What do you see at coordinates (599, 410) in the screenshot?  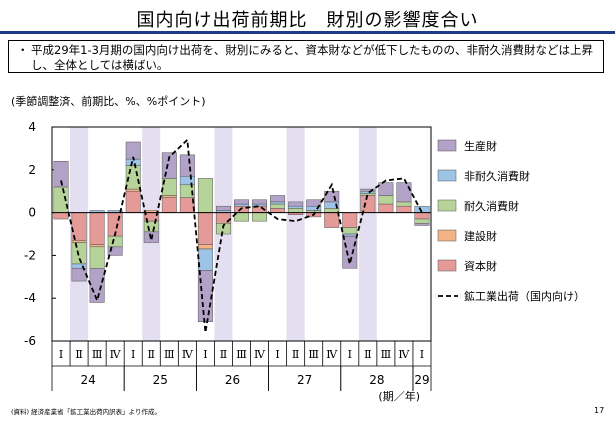 I see `page-number: 17` at bounding box center [599, 410].